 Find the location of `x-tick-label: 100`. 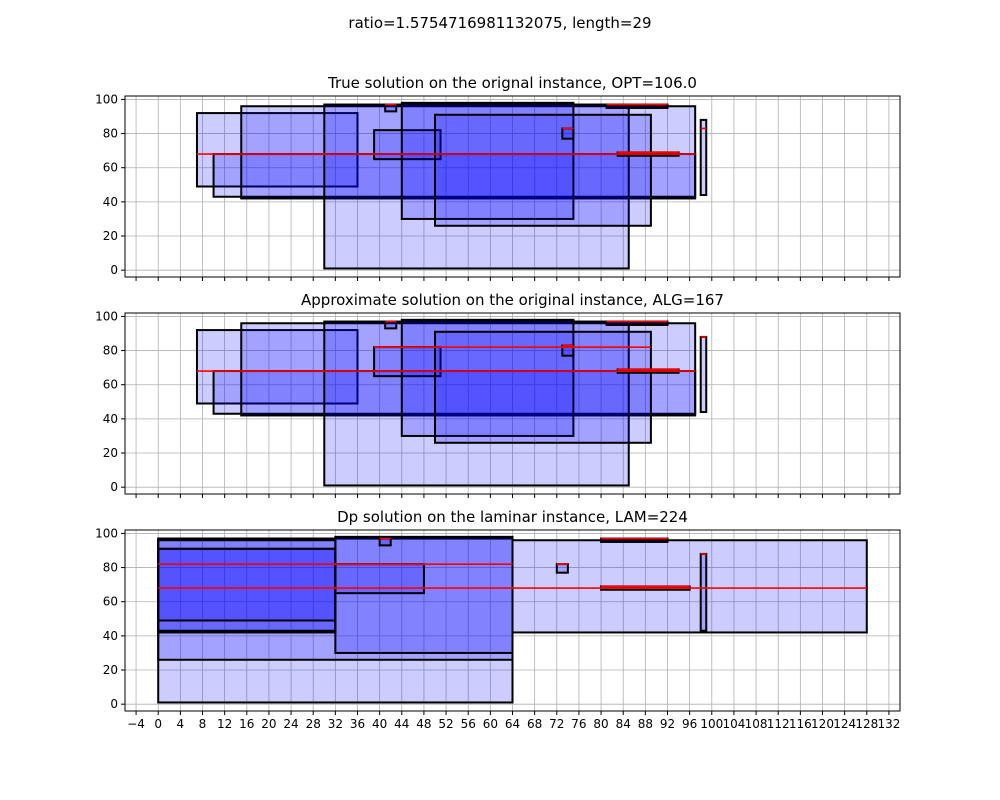

x-tick-label: 100 is located at coordinates (711, 724).